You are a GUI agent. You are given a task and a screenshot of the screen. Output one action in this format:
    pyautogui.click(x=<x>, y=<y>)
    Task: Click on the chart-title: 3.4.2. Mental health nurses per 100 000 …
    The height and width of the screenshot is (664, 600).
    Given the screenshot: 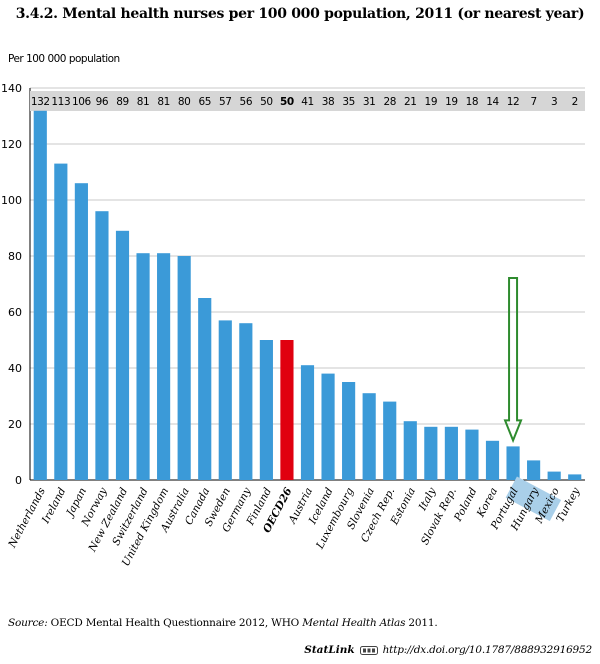 What is the action you would take?
    pyautogui.click(x=300, y=14)
    